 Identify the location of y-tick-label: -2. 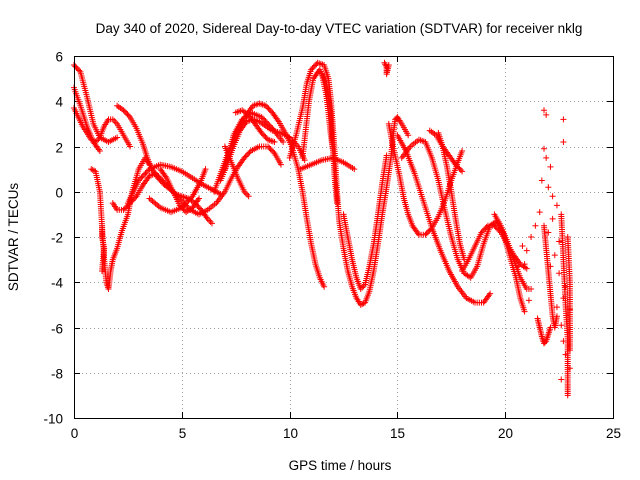
(57, 238).